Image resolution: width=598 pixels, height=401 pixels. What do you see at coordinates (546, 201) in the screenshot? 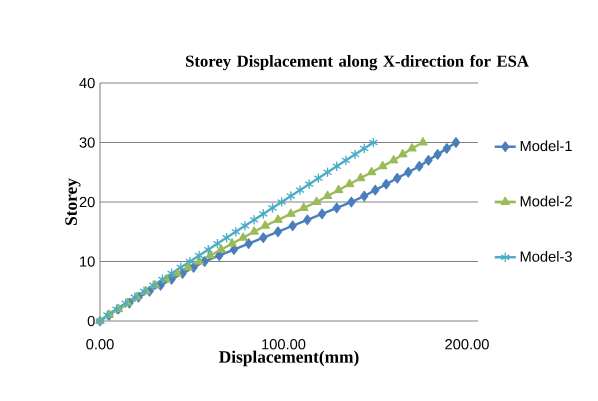
I see `legend-label: Model-2` at bounding box center [546, 201].